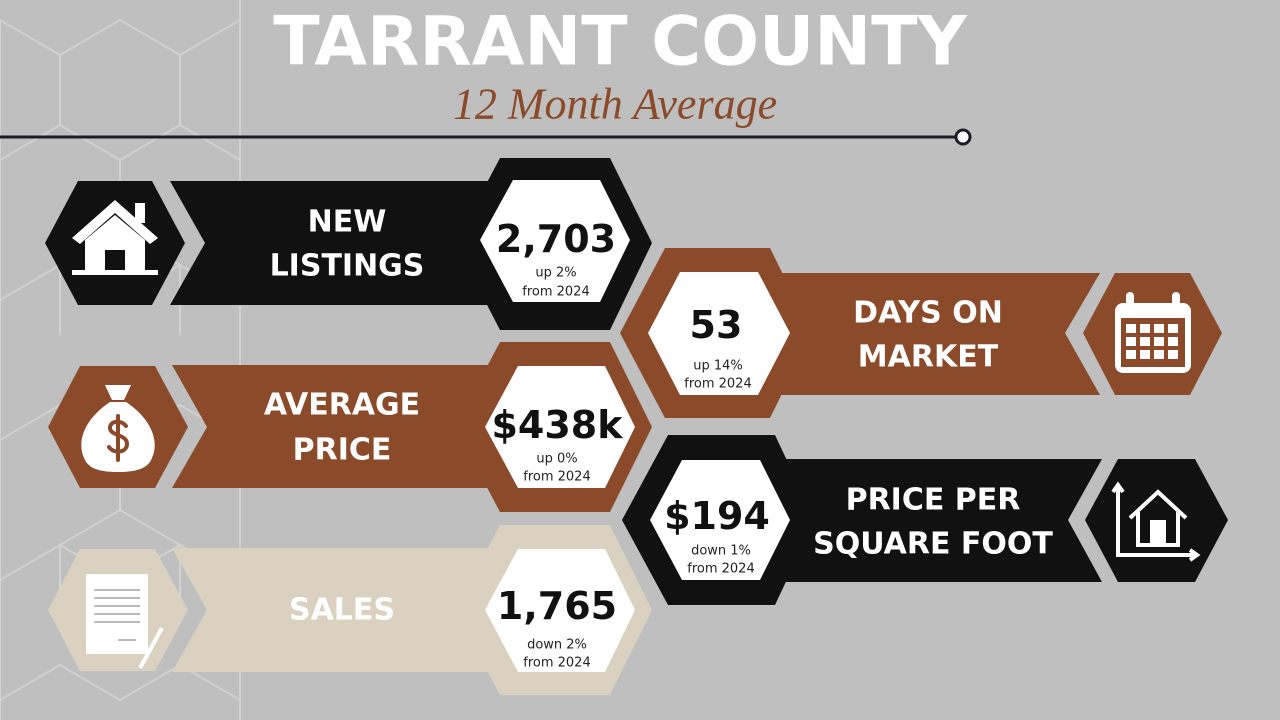 The width and height of the screenshot is (1280, 720). Describe the element at coordinates (342, 450) in the screenshot. I see `label: PRICE` at that location.